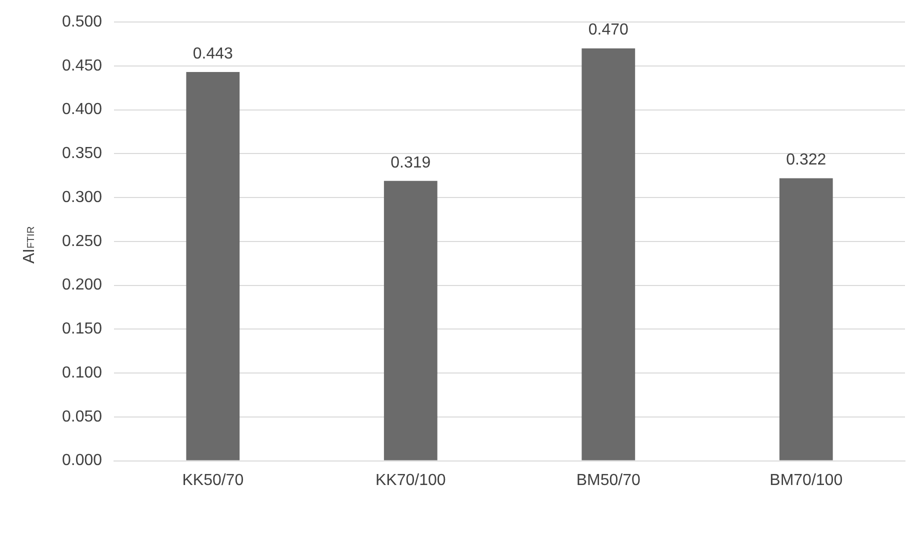 This screenshot has height=545, width=920. Describe the element at coordinates (410, 163) in the screenshot. I see `data-label: 0.319` at that location.